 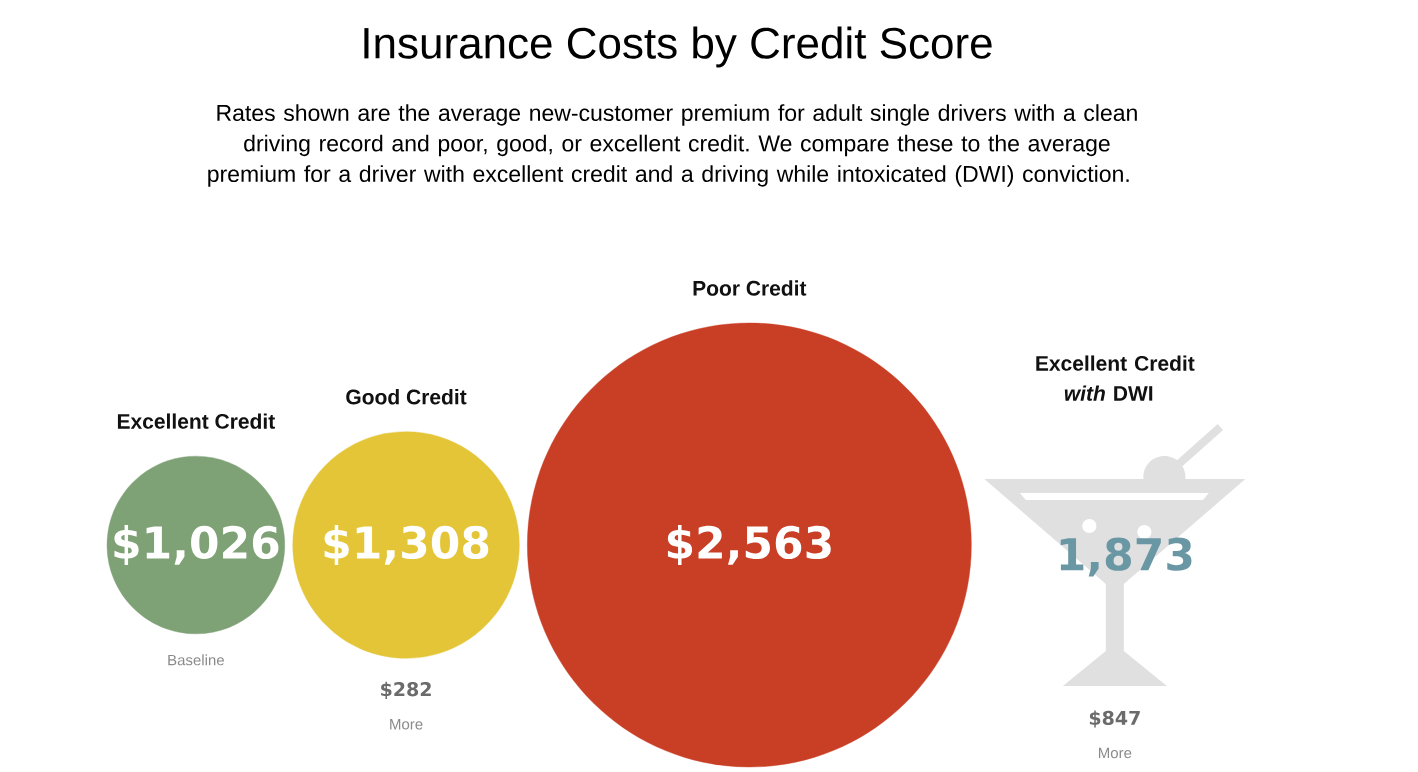 What do you see at coordinates (406, 396) in the screenshot?
I see `category-label: Good Credit` at bounding box center [406, 396].